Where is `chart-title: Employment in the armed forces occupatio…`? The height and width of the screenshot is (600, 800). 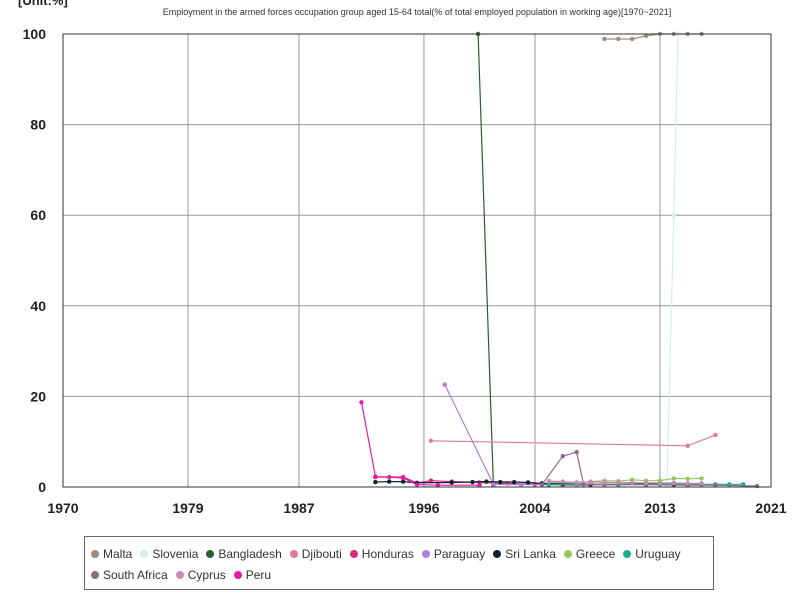 chart-title: Employment in the armed forces occupatio… is located at coordinates (417, 12).